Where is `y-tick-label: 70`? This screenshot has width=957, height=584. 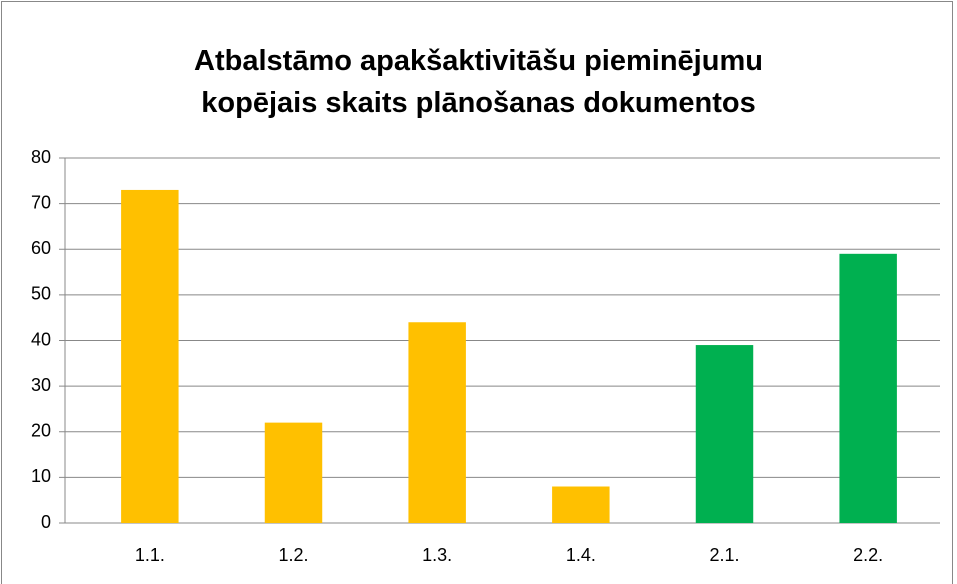
y-tick-label: 70 is located at coordinates (41, 202).